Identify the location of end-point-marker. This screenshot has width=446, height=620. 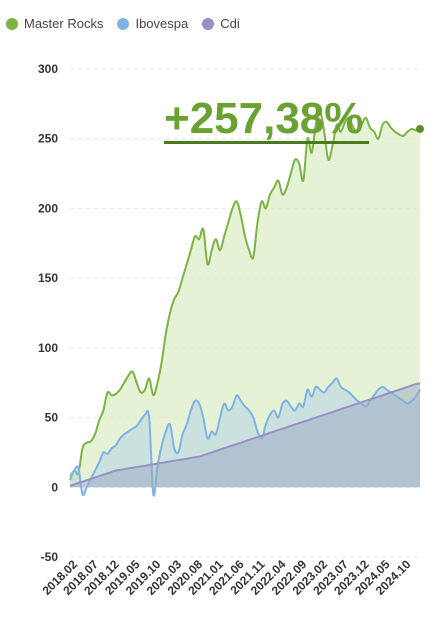
(420, 128).